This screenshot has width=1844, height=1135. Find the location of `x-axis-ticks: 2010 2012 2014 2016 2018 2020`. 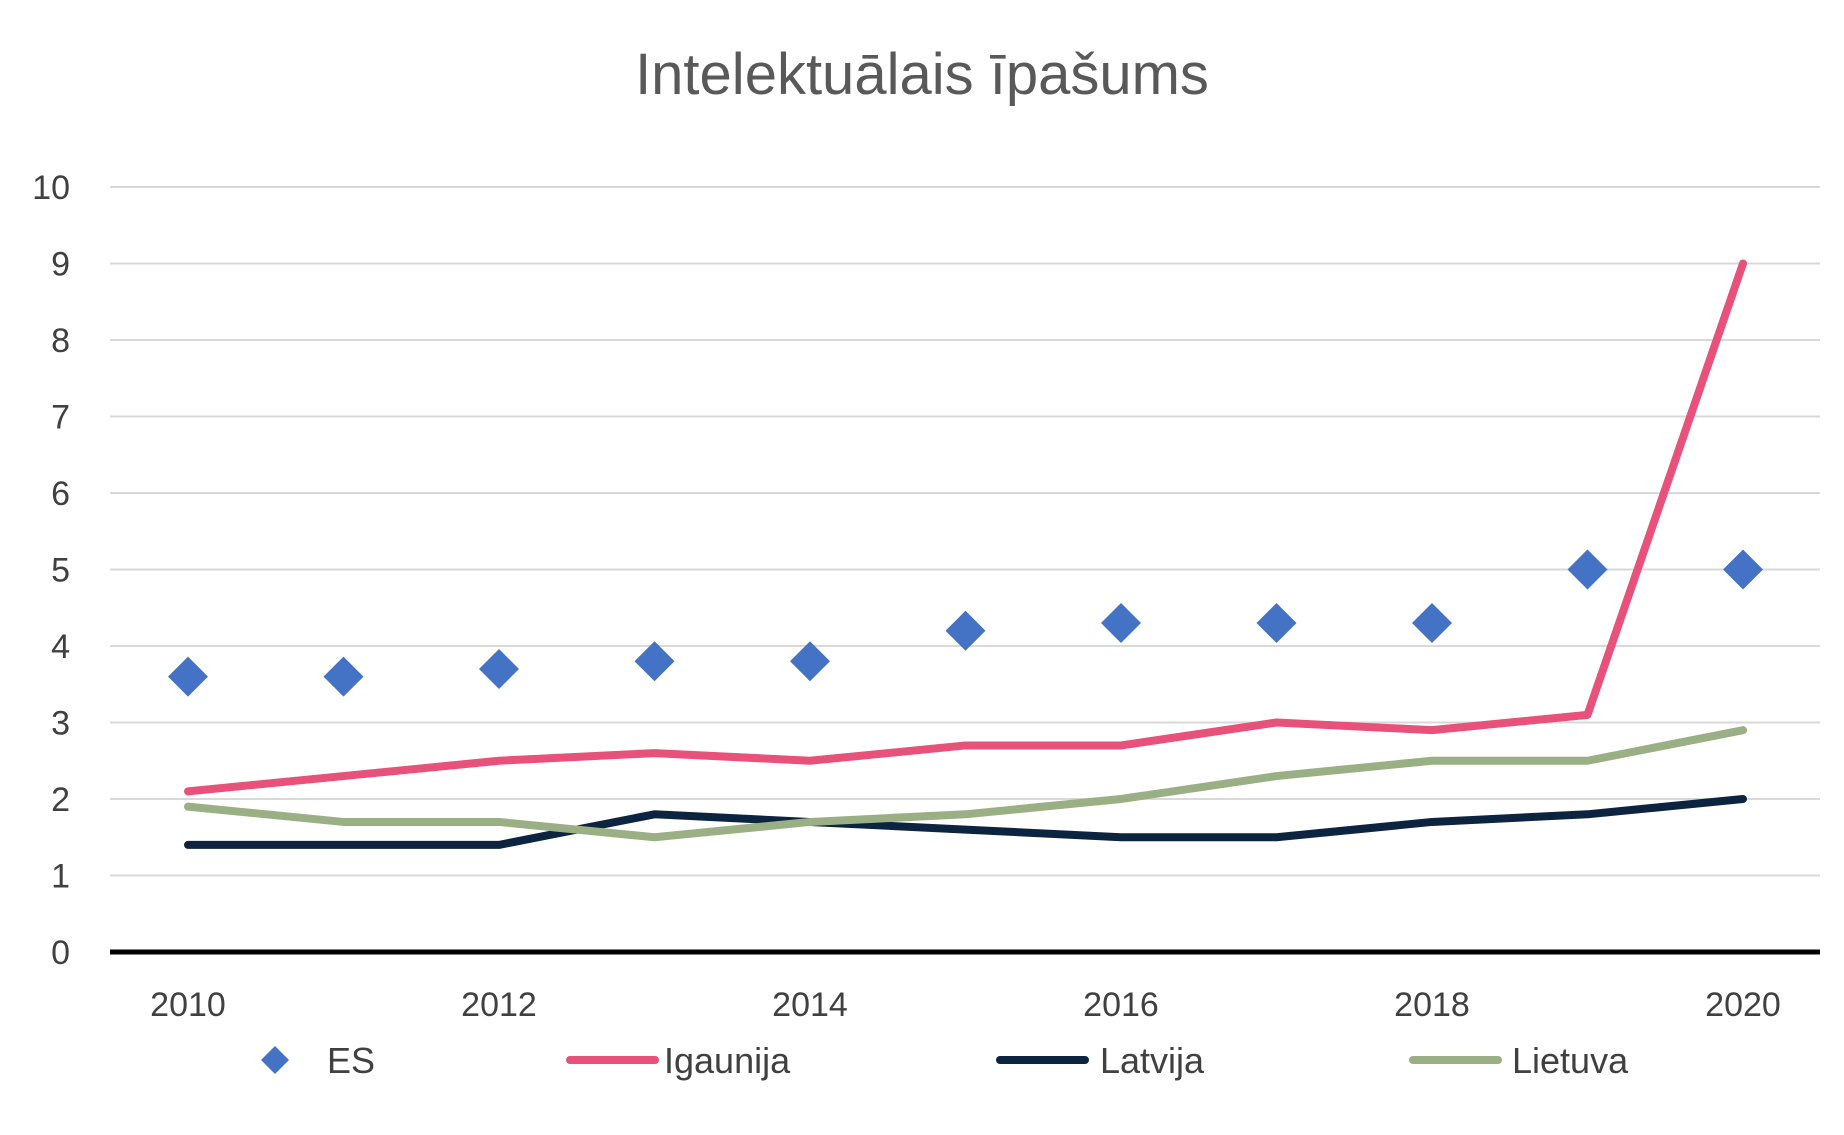

x-axis-ticks: 2010 2012 2014 2016 2018 2020 is located at coordinates (965, 1005).